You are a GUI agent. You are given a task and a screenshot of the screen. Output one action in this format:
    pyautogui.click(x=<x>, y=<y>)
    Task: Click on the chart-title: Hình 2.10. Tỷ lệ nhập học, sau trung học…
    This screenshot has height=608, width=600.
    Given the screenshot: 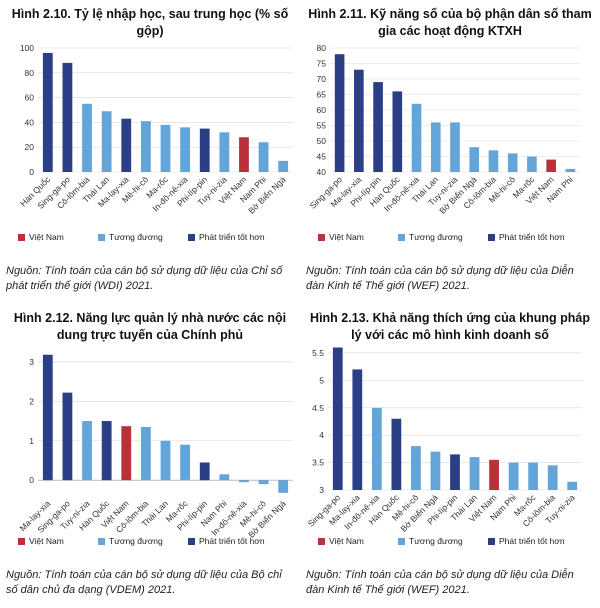 What is the action you would take?
    pyautogui.click(x=150, y=22)
    